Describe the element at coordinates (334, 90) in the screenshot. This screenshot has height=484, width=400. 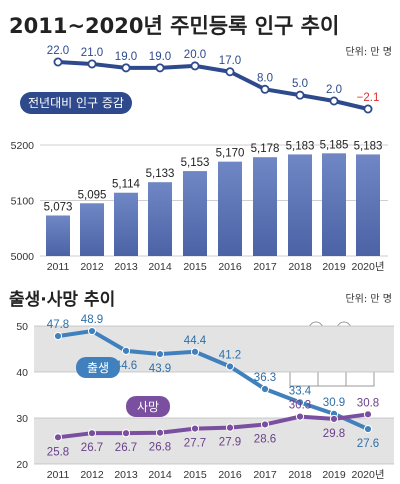
I see `change-value-label: 2.0` at that location.